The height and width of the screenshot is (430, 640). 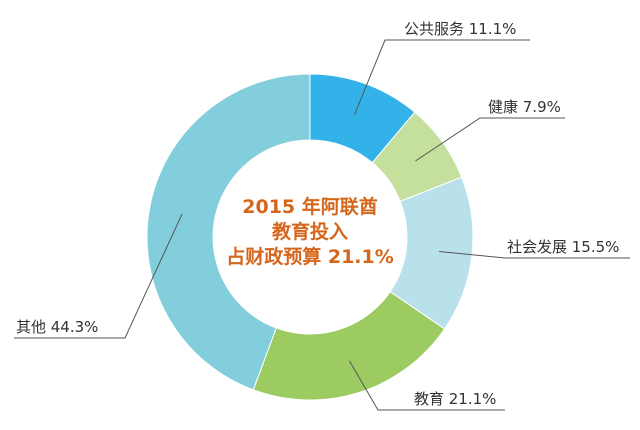 I want to click on chart-title: 2015 年阿联酋 教育投入 占财政预算 21.1%, so click(x=310, y=232).